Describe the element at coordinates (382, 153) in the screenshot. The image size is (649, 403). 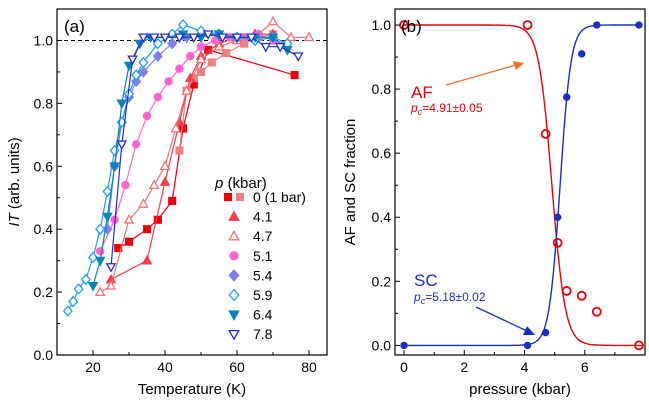
I see `y-tick-label-b-3: 0.6` at that location.